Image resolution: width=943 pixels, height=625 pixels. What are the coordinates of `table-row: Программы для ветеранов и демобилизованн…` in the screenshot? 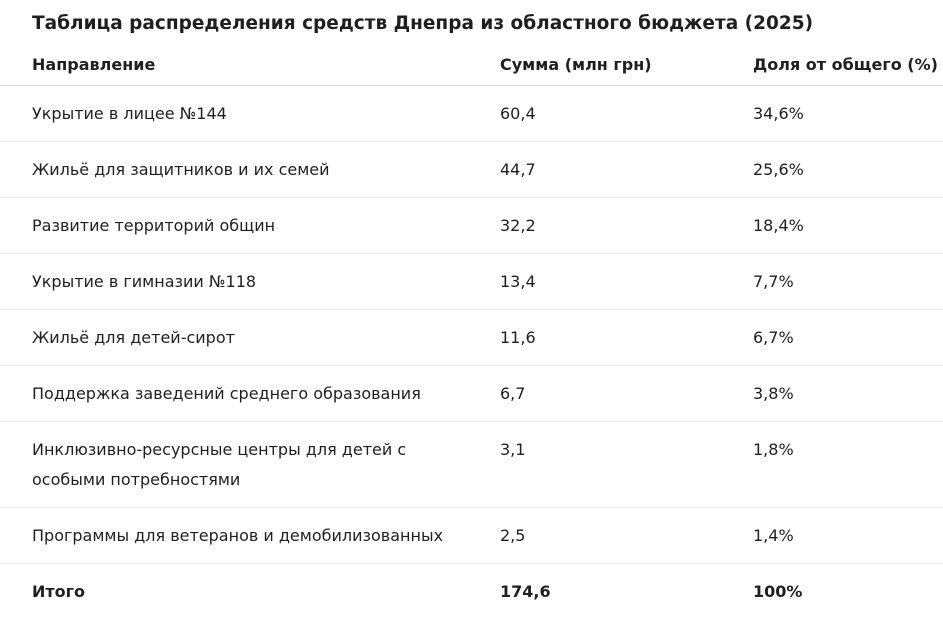 It's located at (471, 535).